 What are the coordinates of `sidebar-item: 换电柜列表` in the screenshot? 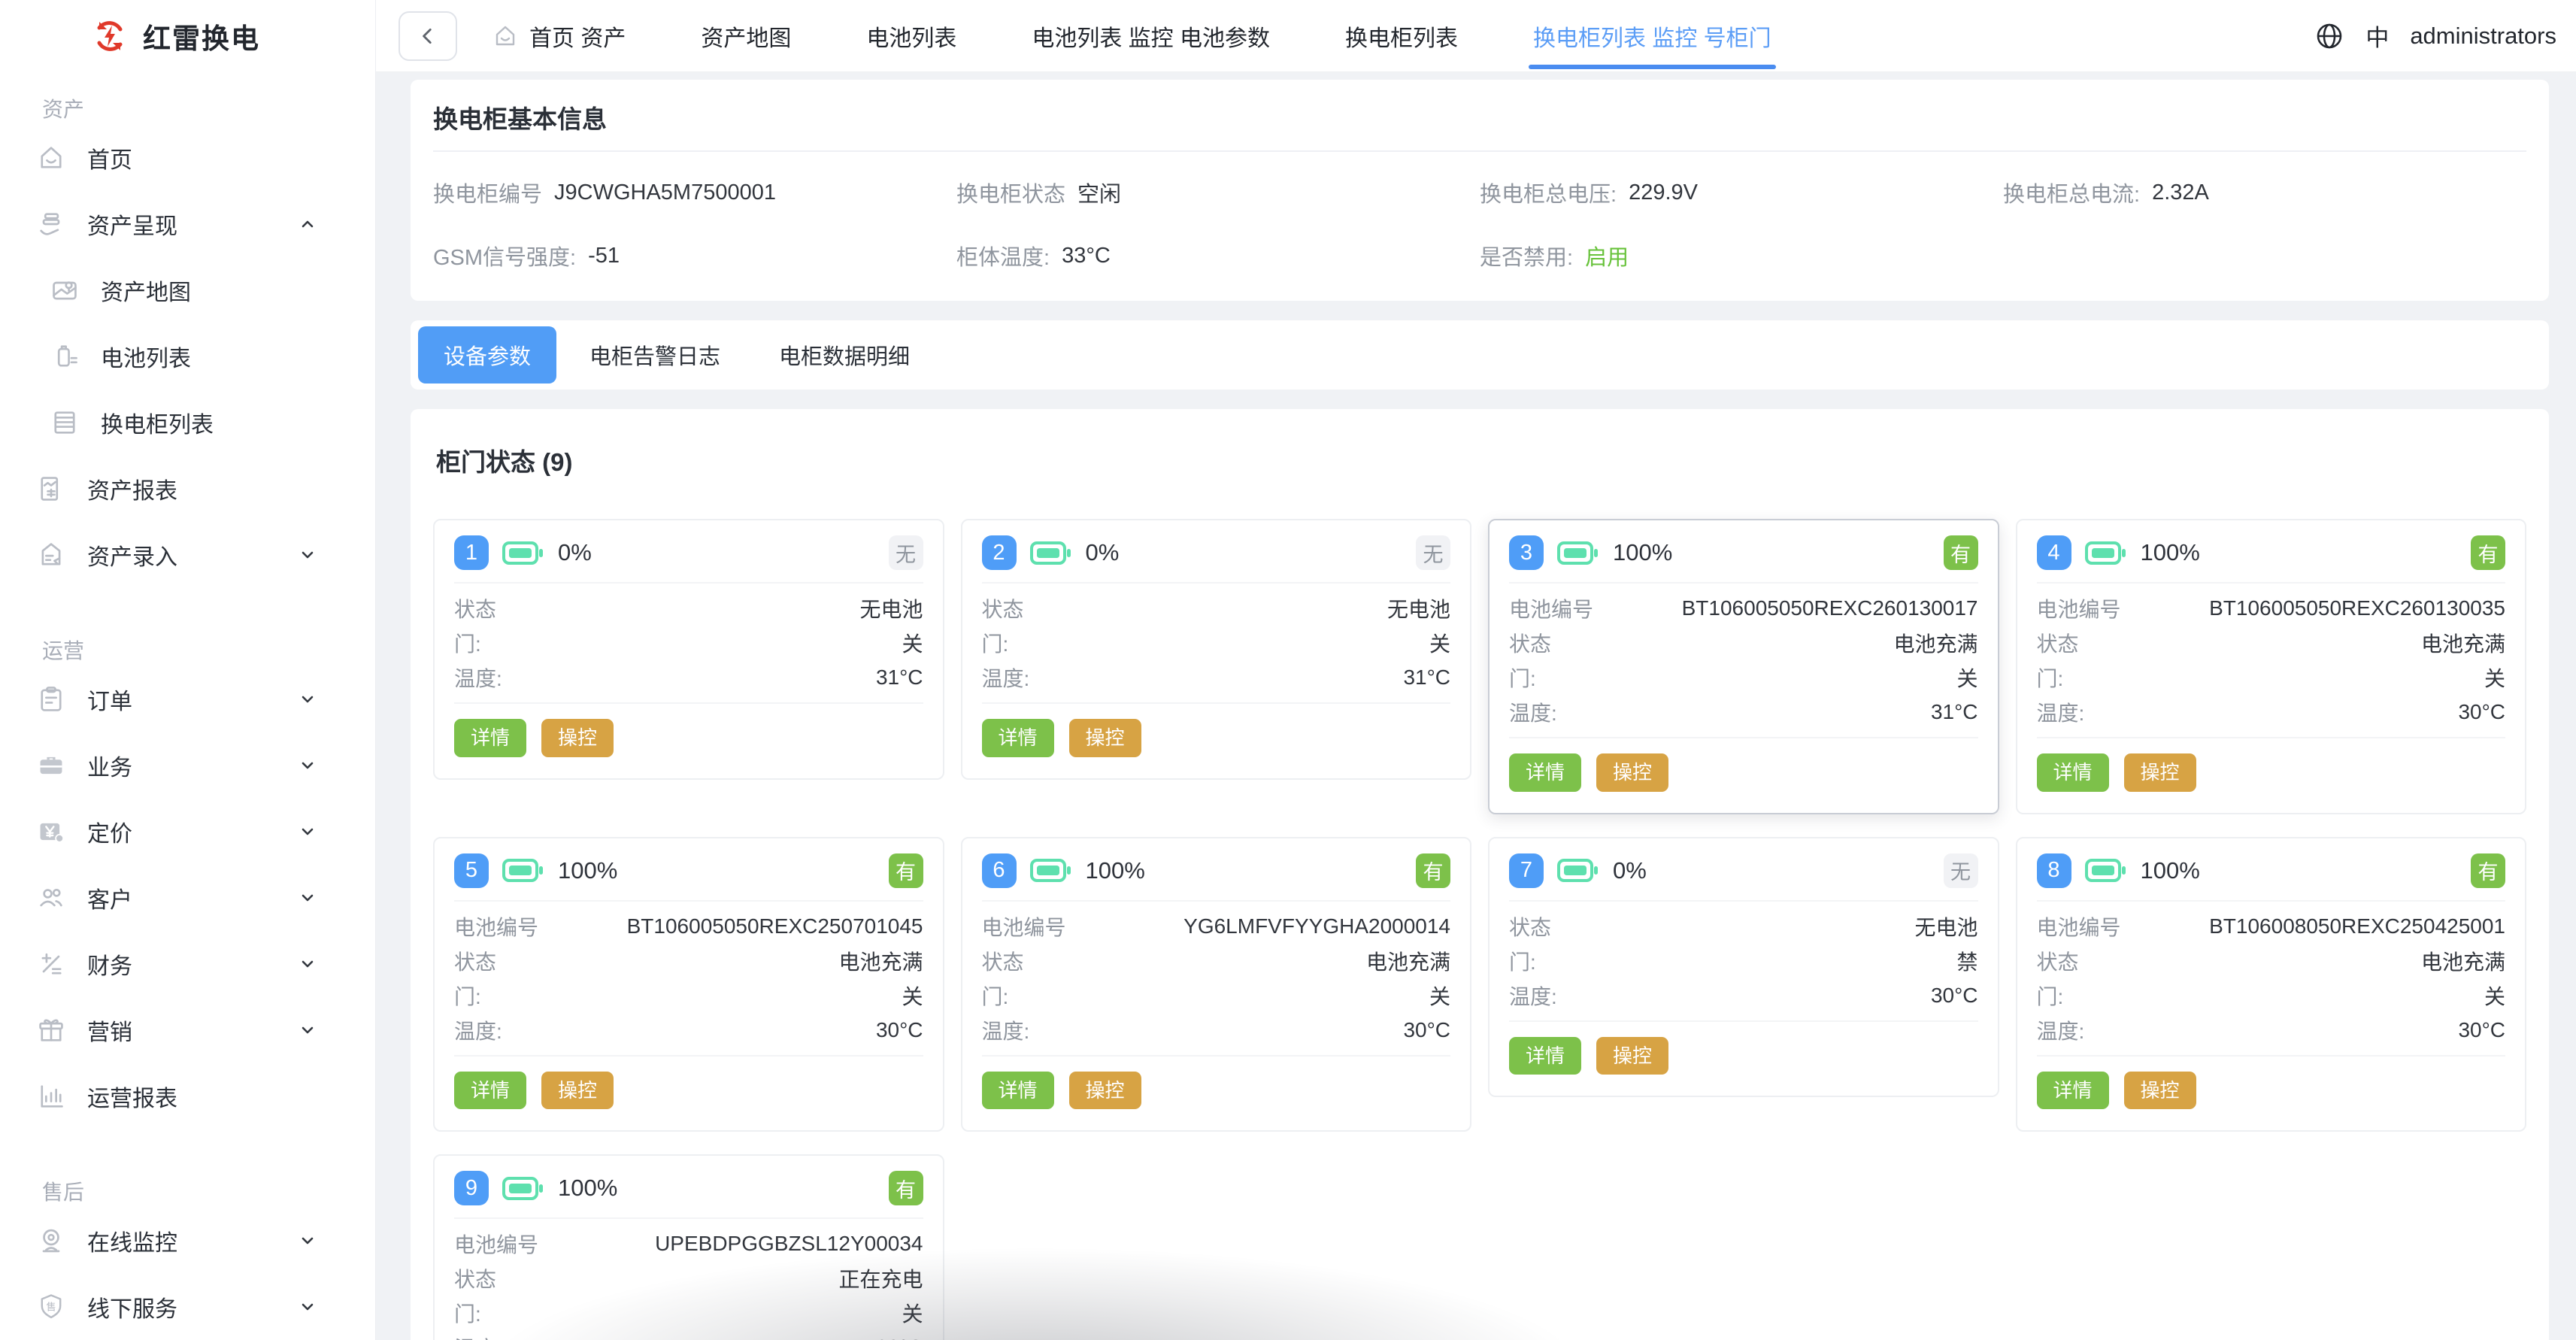 It's located at (187, 423).